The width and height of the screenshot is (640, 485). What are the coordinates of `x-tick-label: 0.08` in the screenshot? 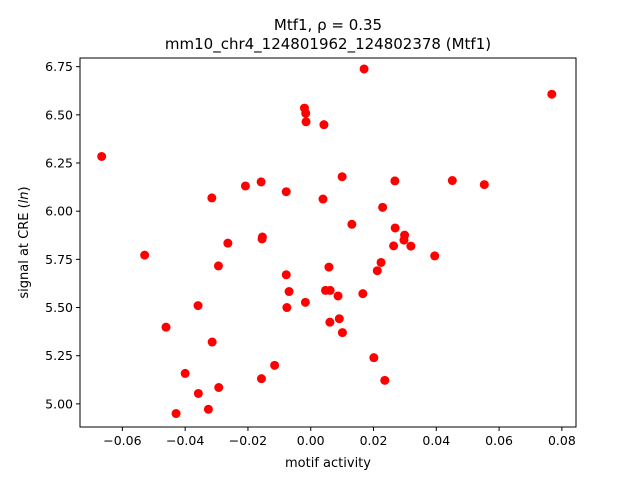 It's located at (562, 440).